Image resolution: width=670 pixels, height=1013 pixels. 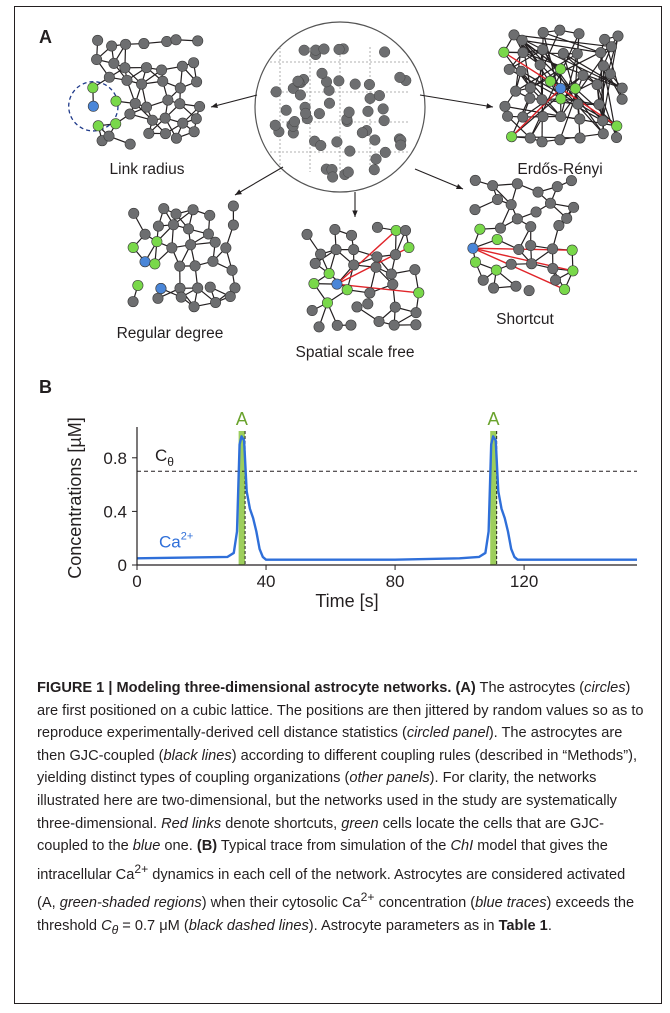 What do you see at coordinates (45, 37) in the screenshot?
I see `panel-a-letter: A` at bounding box center [45, 37].